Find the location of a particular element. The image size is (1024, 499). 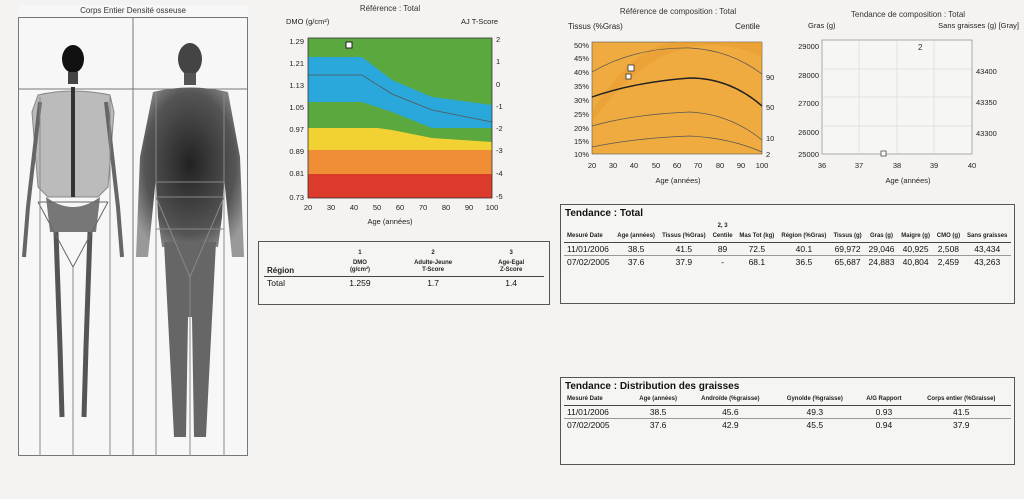

col-sans: Sans graisses is located at coordinates (987, 232).